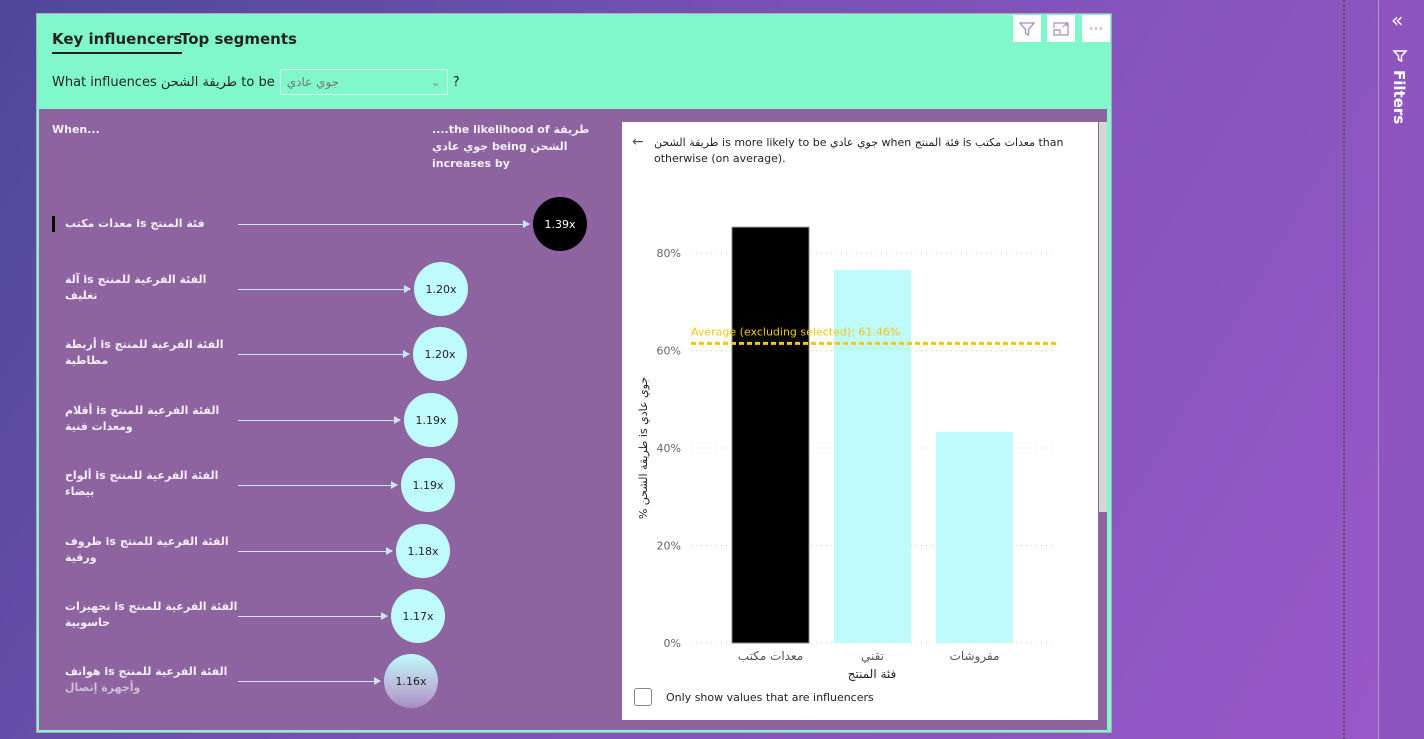 The width and height of the screenshot is (1424, 739). What do you see at coordinates (672, 643) in the screenshot?
I see `y-tick-label: 0%` at bounding box center [672, 643].